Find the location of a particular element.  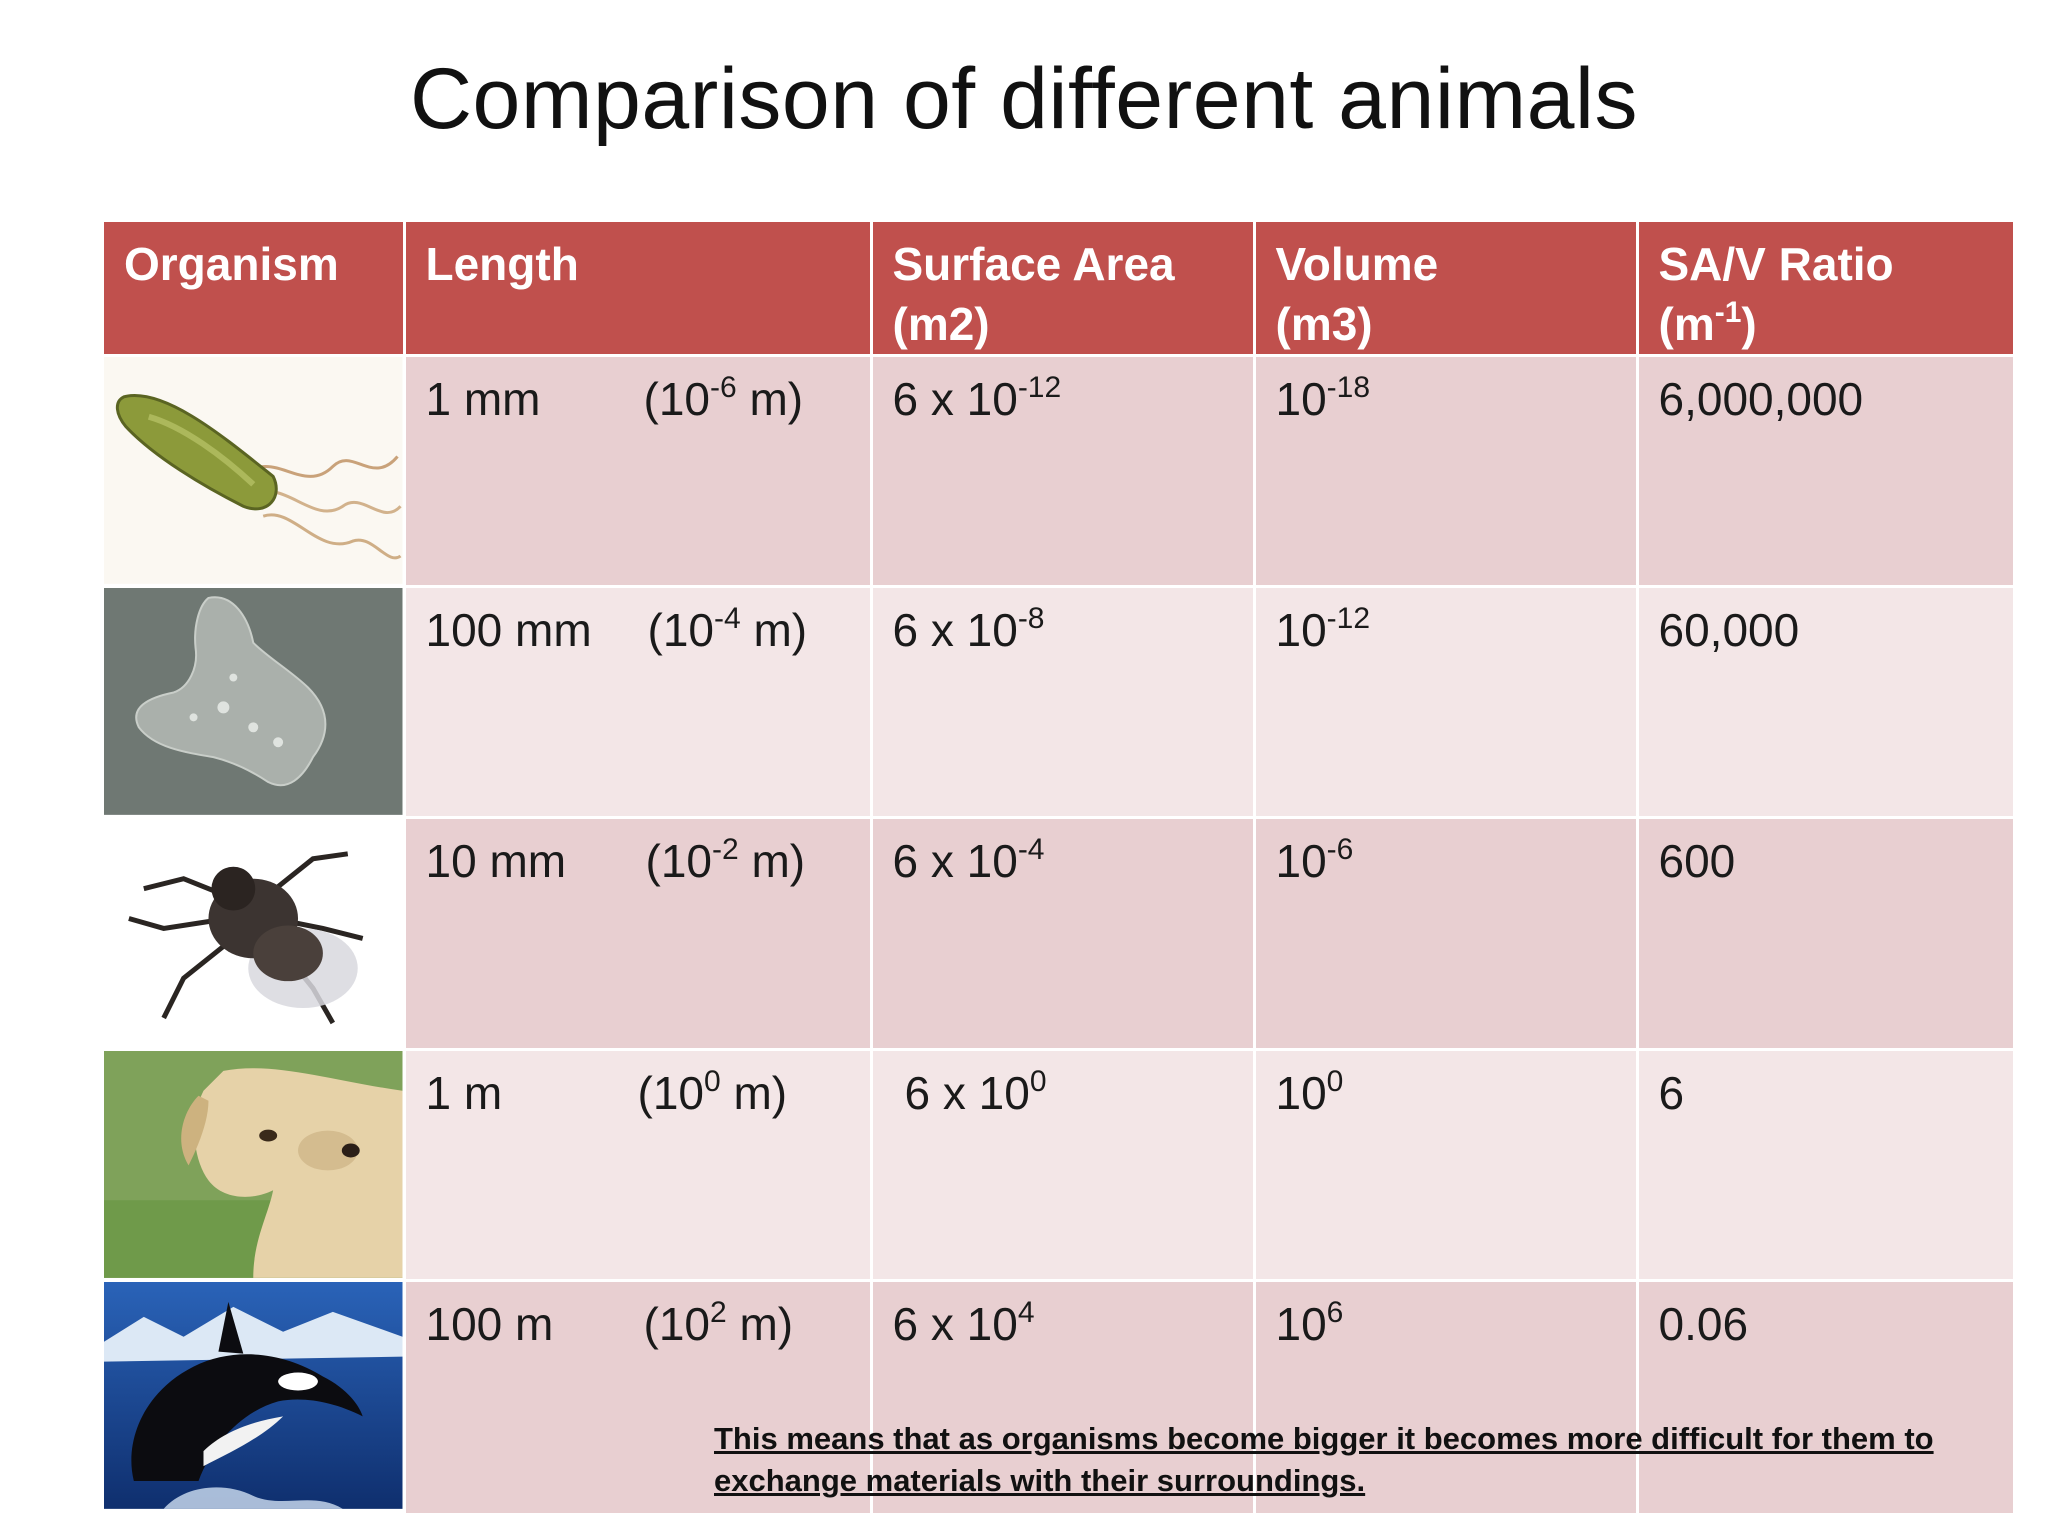

fly-icon is located at coordinates (253, 932).